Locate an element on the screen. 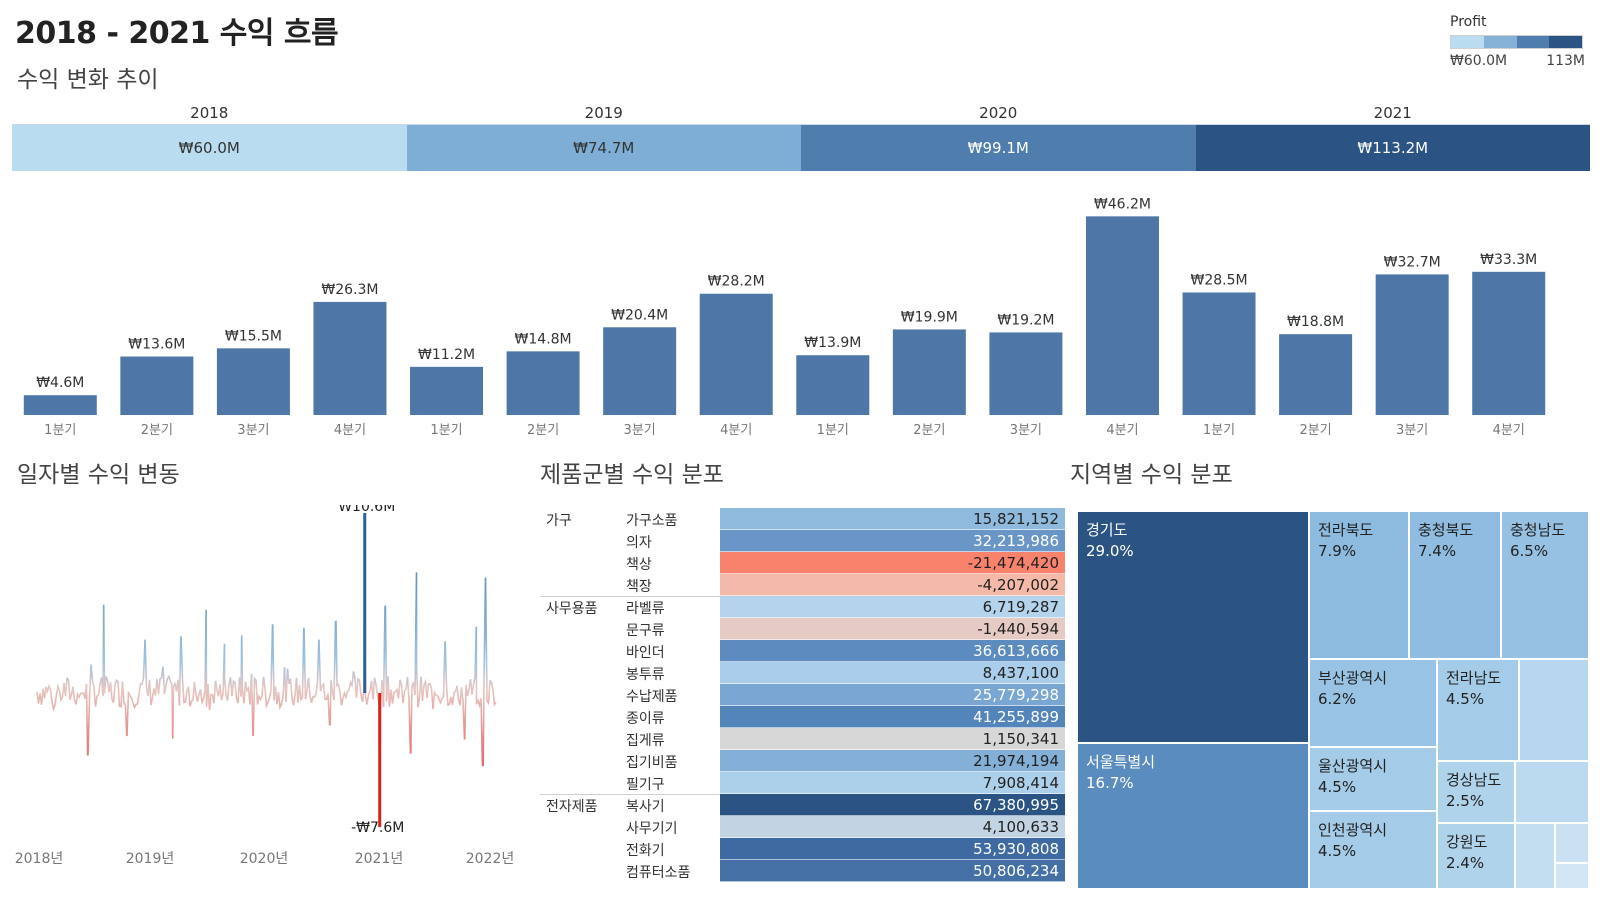 The width and height of the screenshot is (1600, 900). product-row: 필기구 7,908,414 is located at coordinates (802, 783).